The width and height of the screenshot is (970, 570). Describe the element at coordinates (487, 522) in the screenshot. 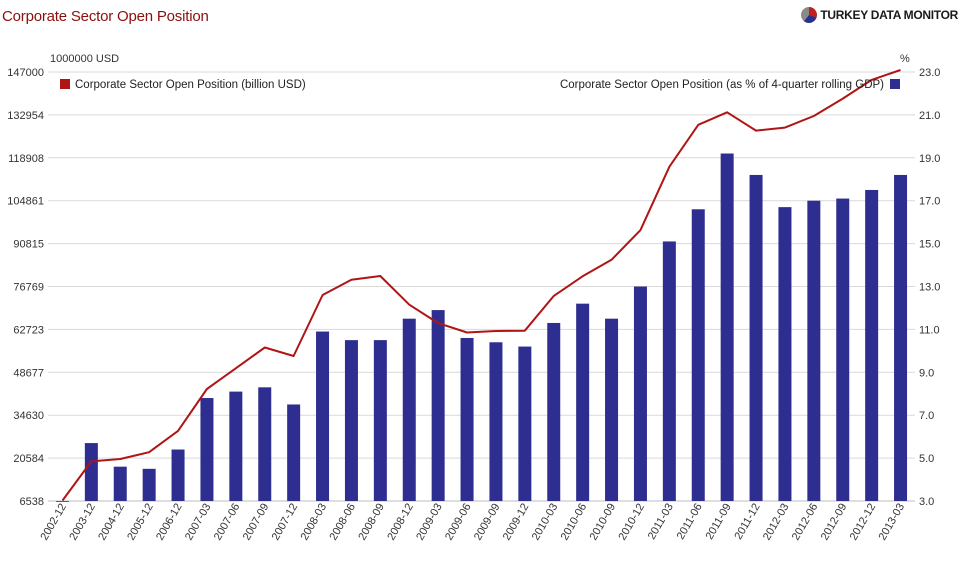

I see `x-tick-label: 2009-09` at that location.